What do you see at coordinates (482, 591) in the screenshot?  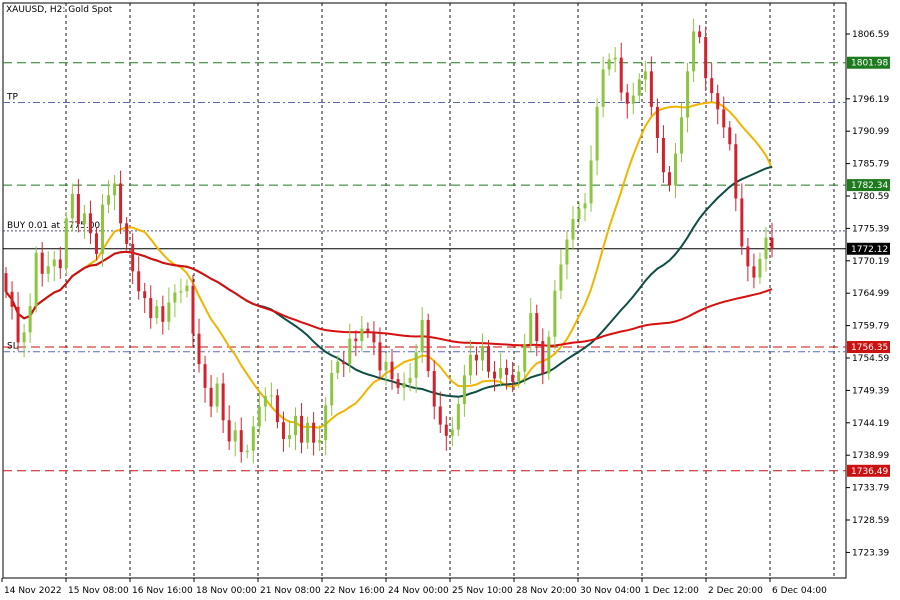 I see `x-tick-label: 25 Nov 10:00` at bounding box center [482, 591].